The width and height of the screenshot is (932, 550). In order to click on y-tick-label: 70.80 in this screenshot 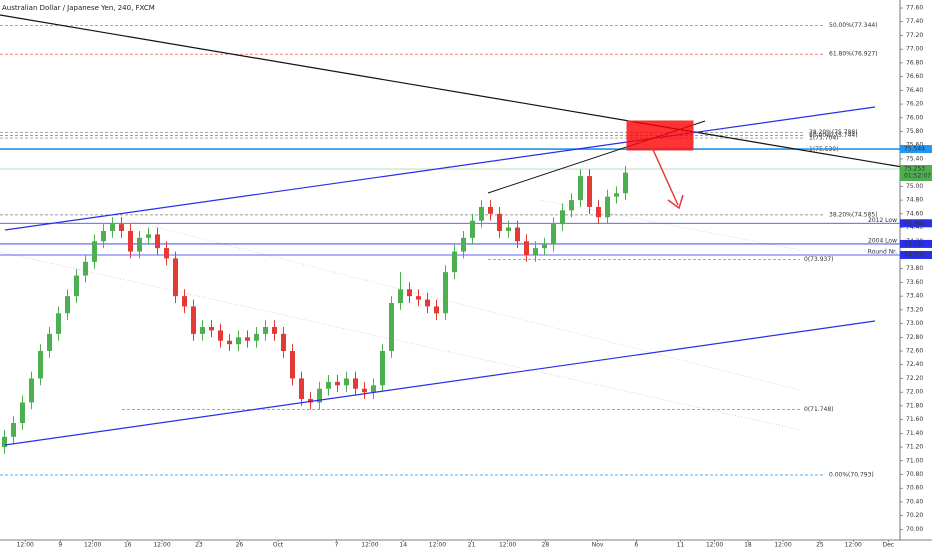, I will do `click(914, 474)`.